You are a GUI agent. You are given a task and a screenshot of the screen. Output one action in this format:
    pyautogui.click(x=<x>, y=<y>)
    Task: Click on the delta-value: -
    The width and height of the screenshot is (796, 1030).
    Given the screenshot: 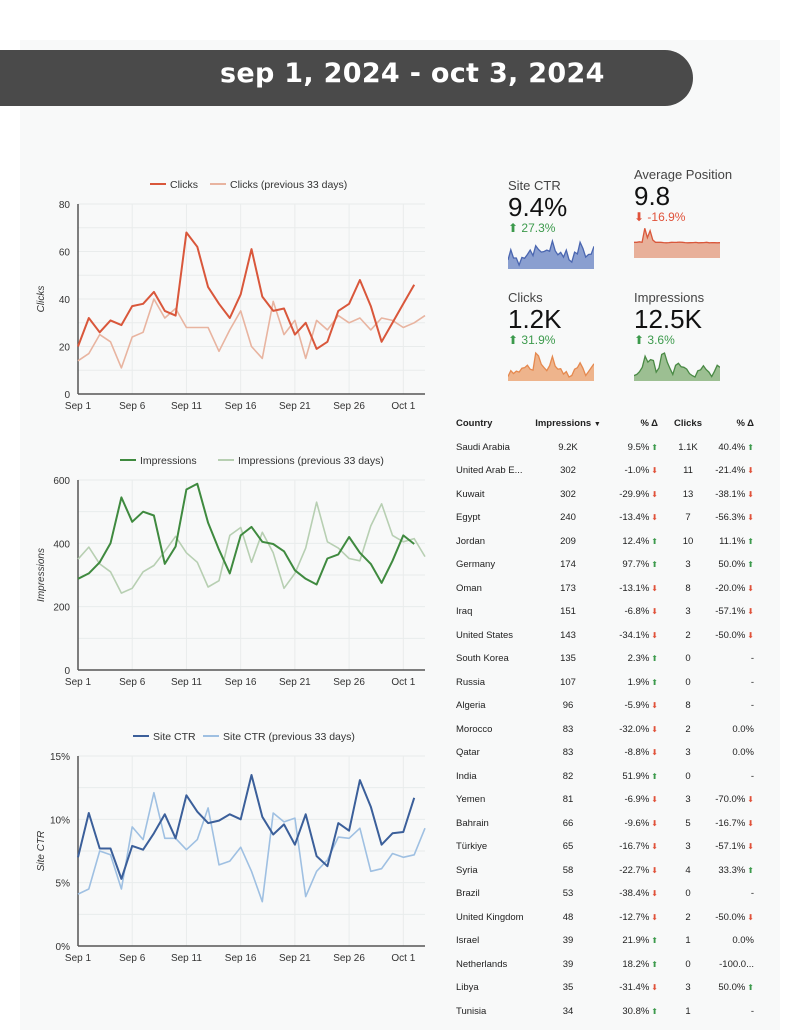 What is the action you would take?
    pyautogui.click(x=752, y=1011)
    